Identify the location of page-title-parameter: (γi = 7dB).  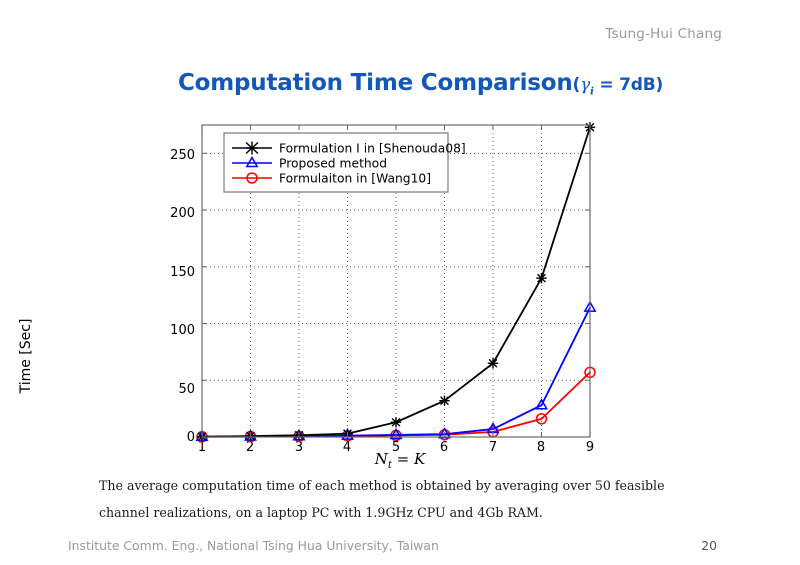
(618, 86).